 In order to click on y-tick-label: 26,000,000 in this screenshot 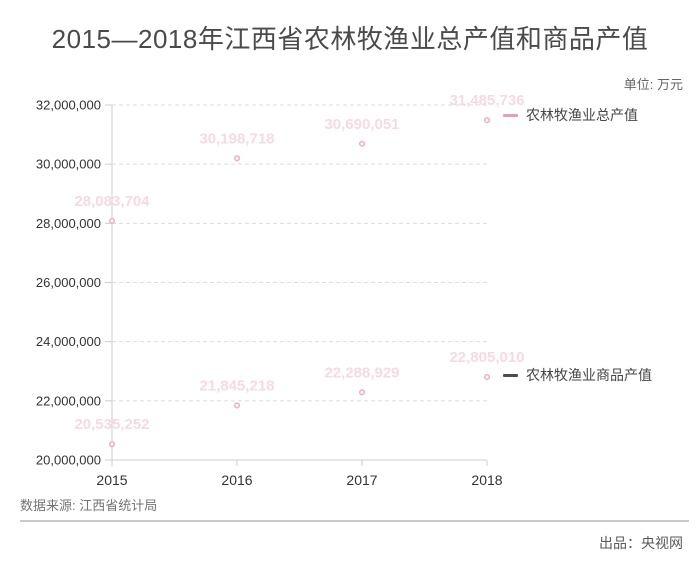, I will do `click(68, 282)`.